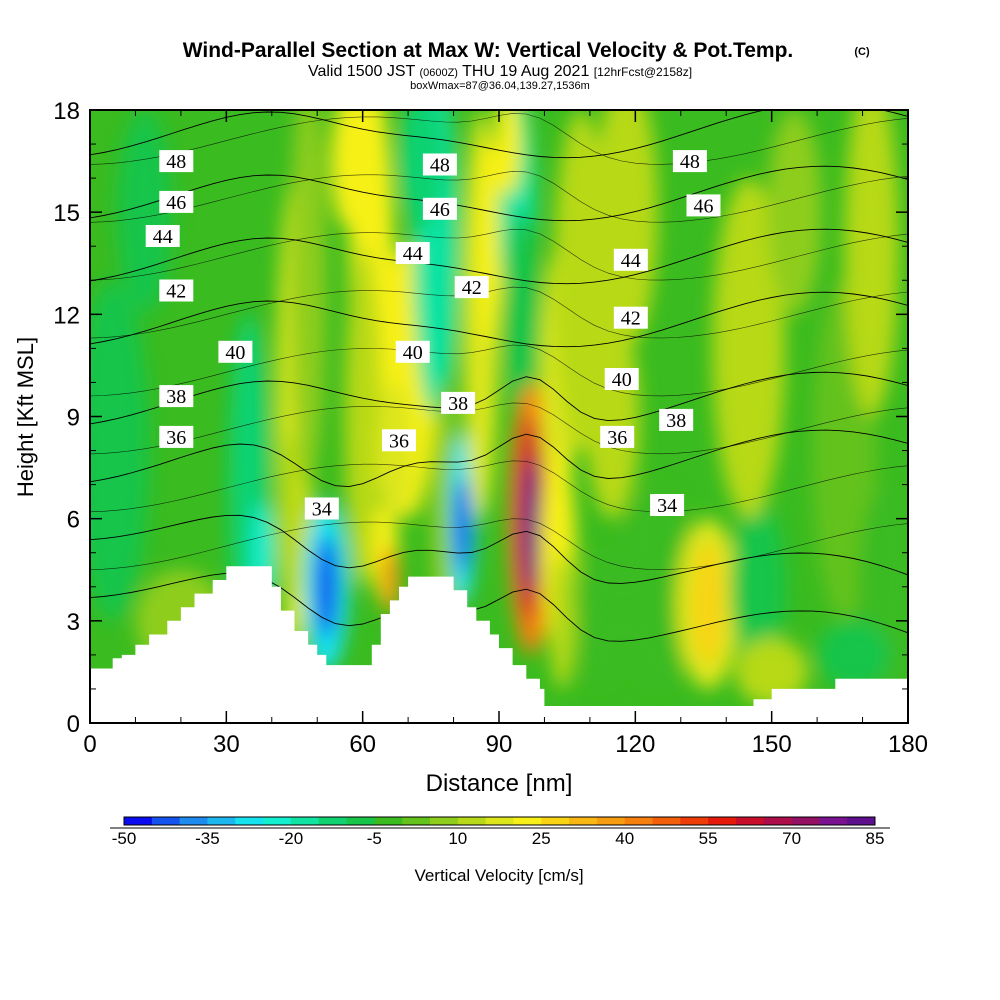  Describe the element at coordinates (772, 744) in the screenshot. I see `x-tick-label: 150` at that location.